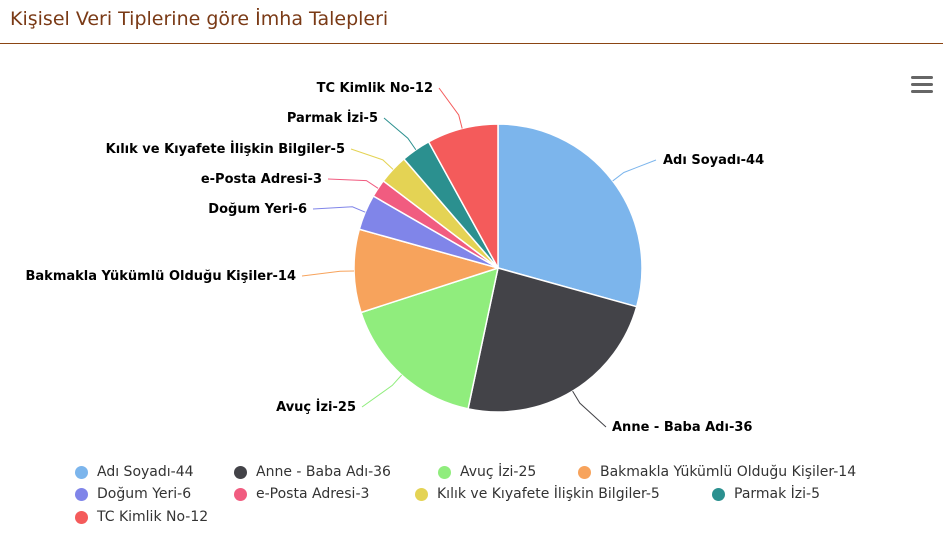 This screenshot has width=943, height=541. What do you see at coordinates (161, 276) in the screenshot?
I see `slice-data-label: Bakmakla Yükümlü Olduğu Kişiler-14` at bounding box center [161, 276].